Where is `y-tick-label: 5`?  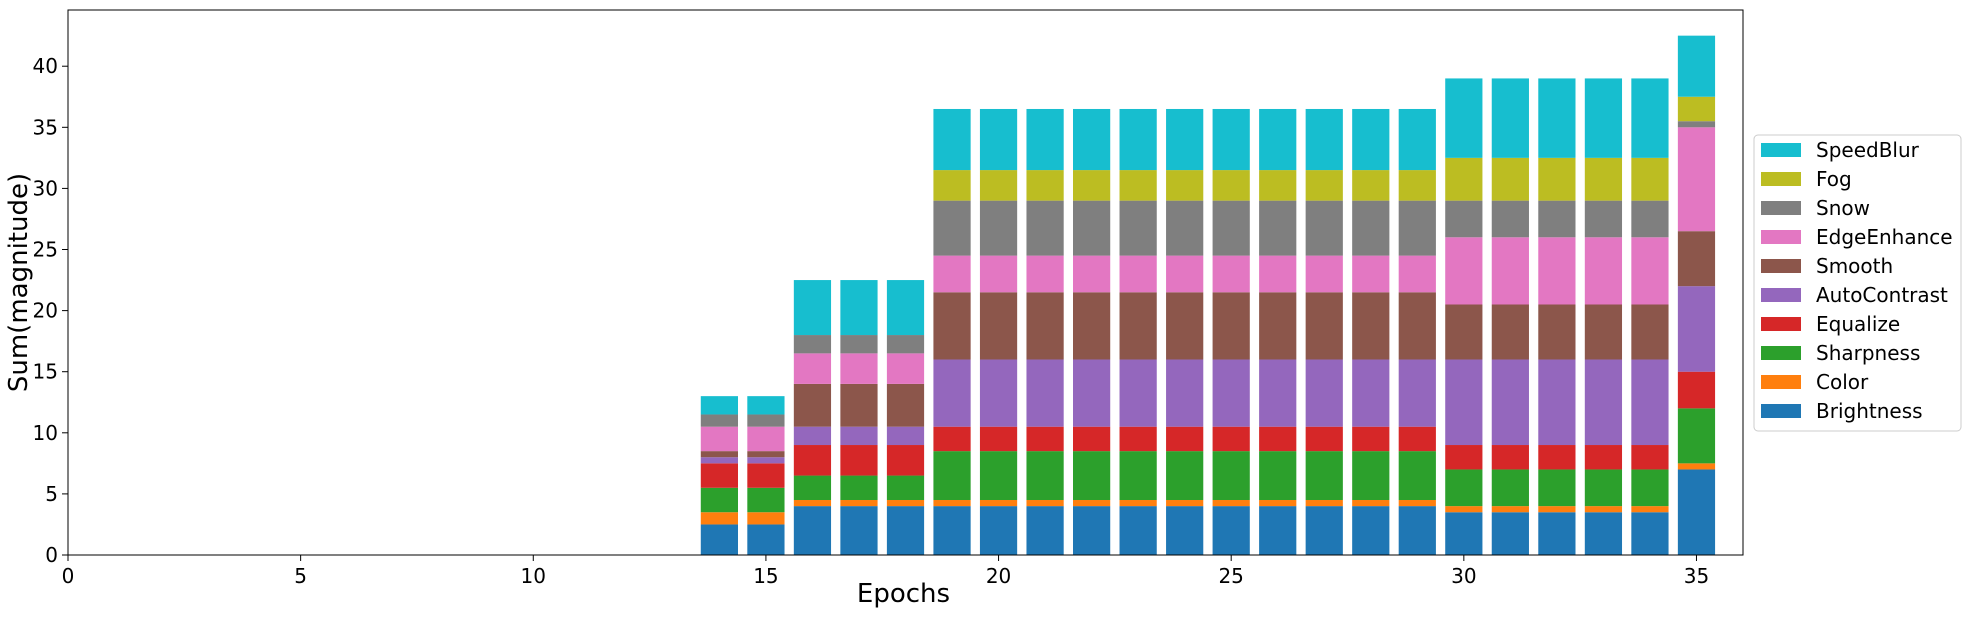
y-tick-label: 5 is located at coordinates (51, 494).